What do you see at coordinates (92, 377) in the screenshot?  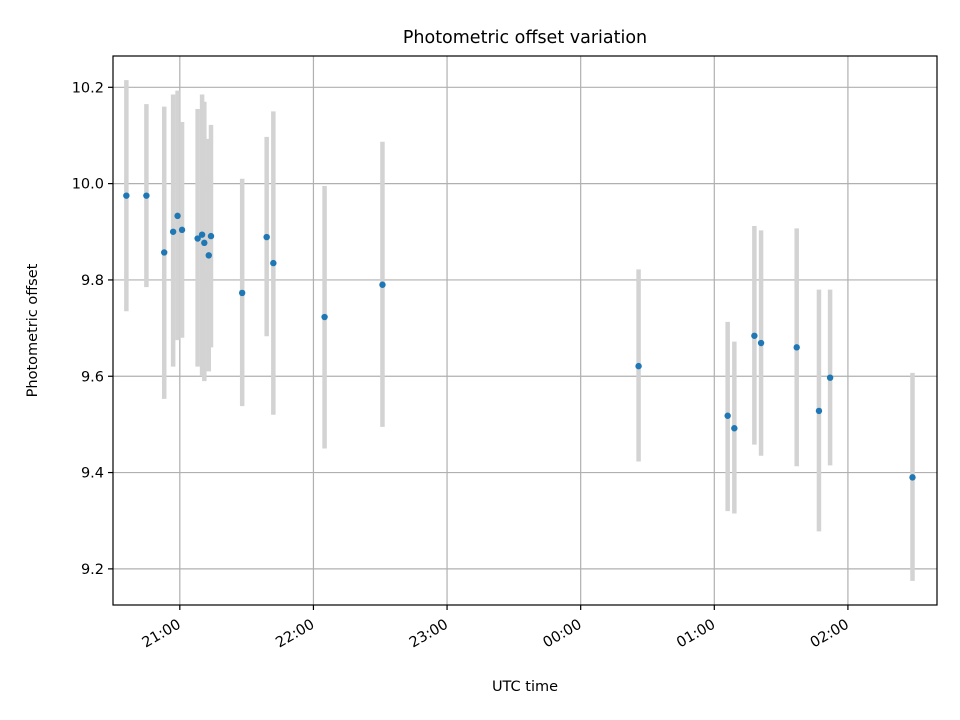 I see `y-tick-label: 9.6` at bounding box center [92, 377].